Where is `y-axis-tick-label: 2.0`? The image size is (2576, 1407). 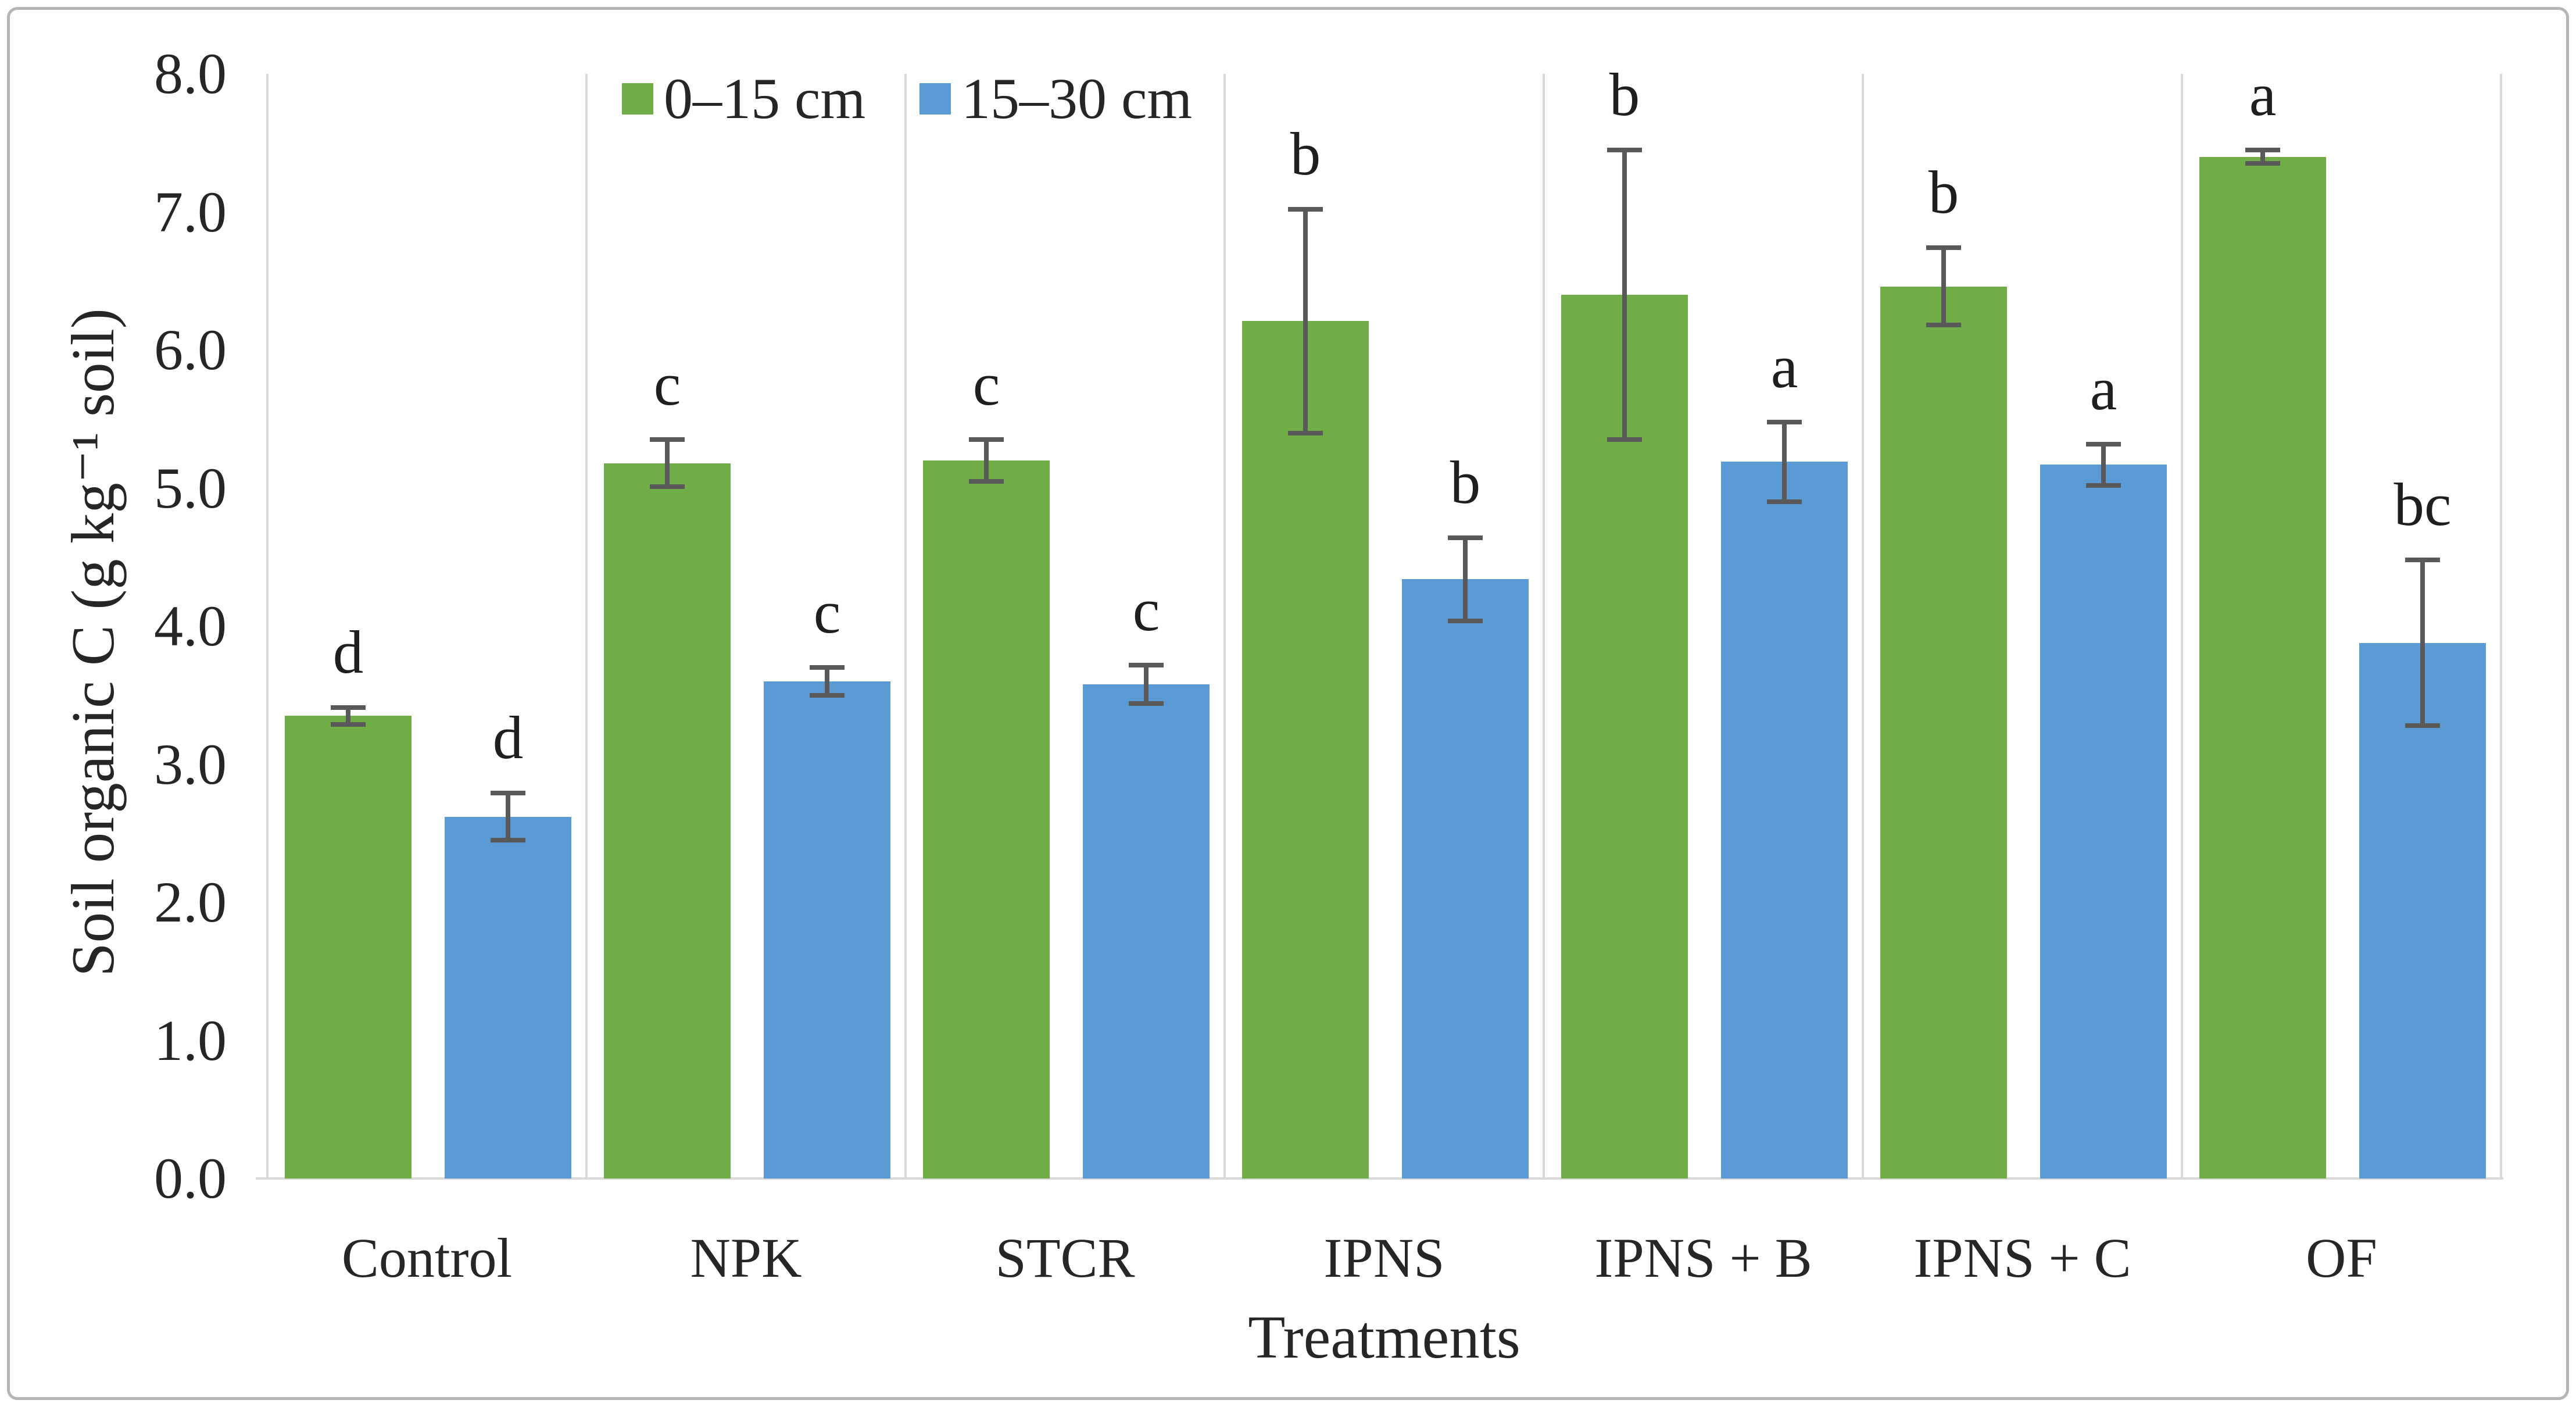
y-axis-tick-label: 2.0 is located at coordinates (191, 902).